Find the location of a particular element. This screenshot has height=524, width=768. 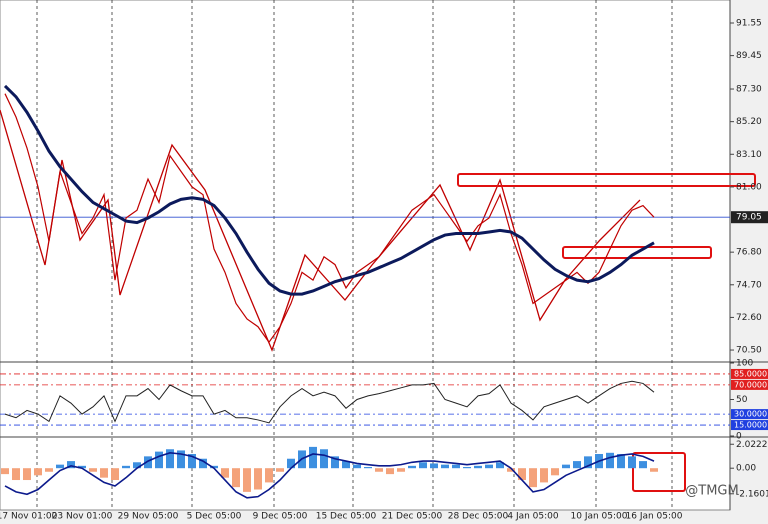

x-tick-label: 16 Jan 05:00 is located at coordinates (654, 517).